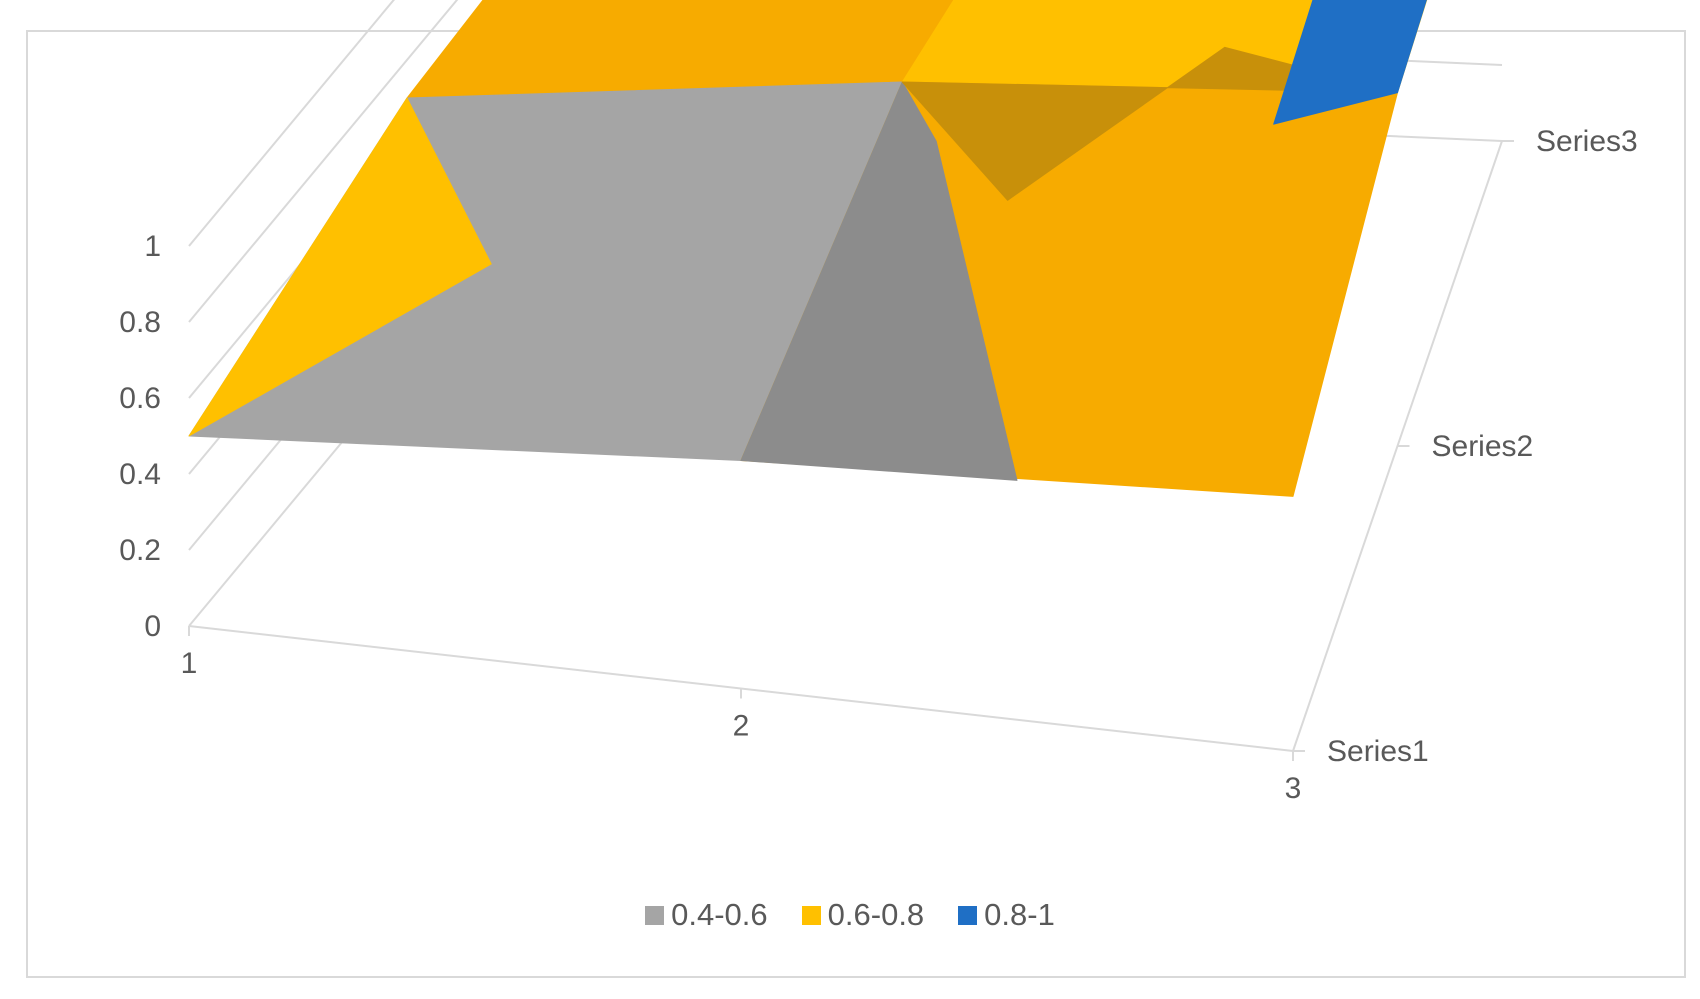  What do you see at coordinates (1378, 751) in the screenshot?
I see `depth-tick-label: Series1` at bounding box center [1378, 751].